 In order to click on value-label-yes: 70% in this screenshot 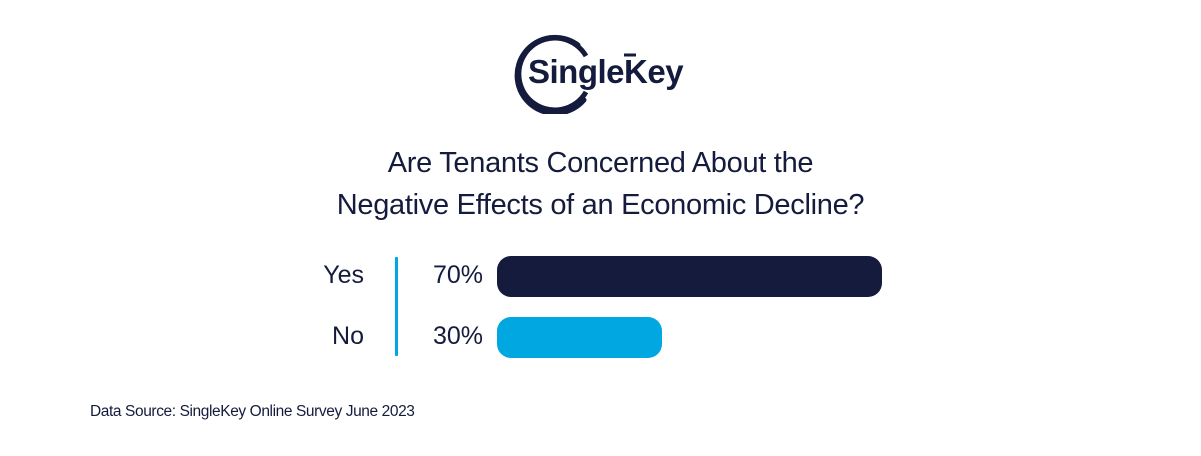, I will do `click(457, 275)`.